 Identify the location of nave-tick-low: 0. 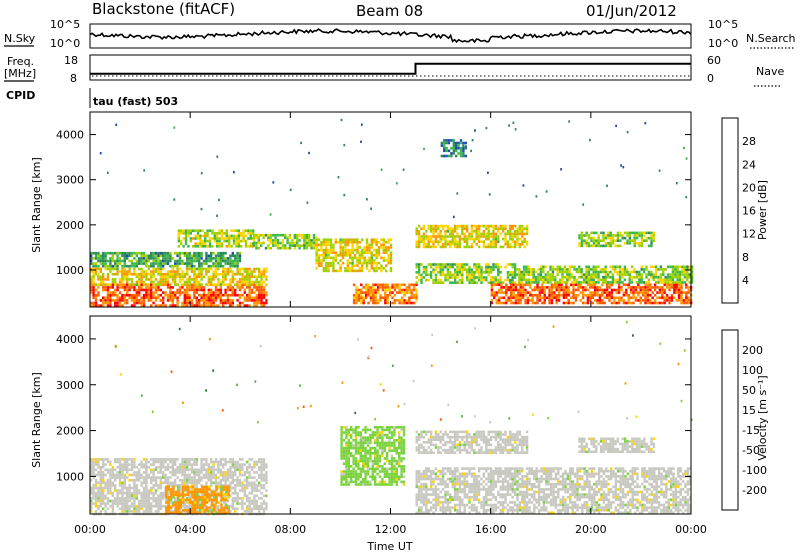
(710, 78).